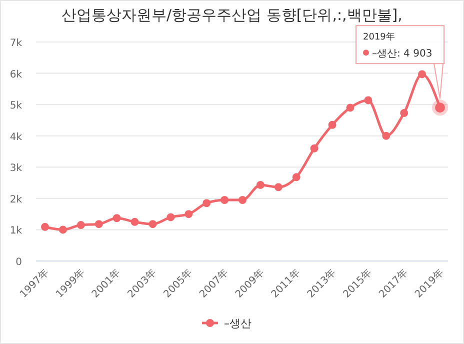 Image resolution: width=464 pixels, height=344 pixels. What do you see at coordinates (16, 168) in the screenshot?
I see `y-tick-label: 3k` at bounding box center [16, 168].